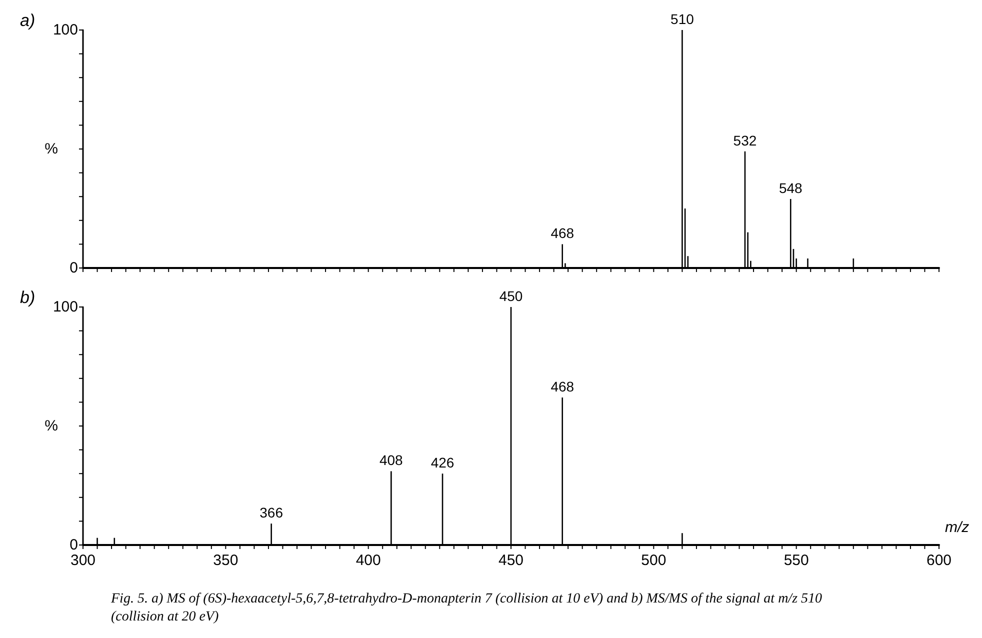  What do you see at coordinates (957, 527) in the screenshot?
I see `x-axis-title: m/z` at bounding box center [957, 527].